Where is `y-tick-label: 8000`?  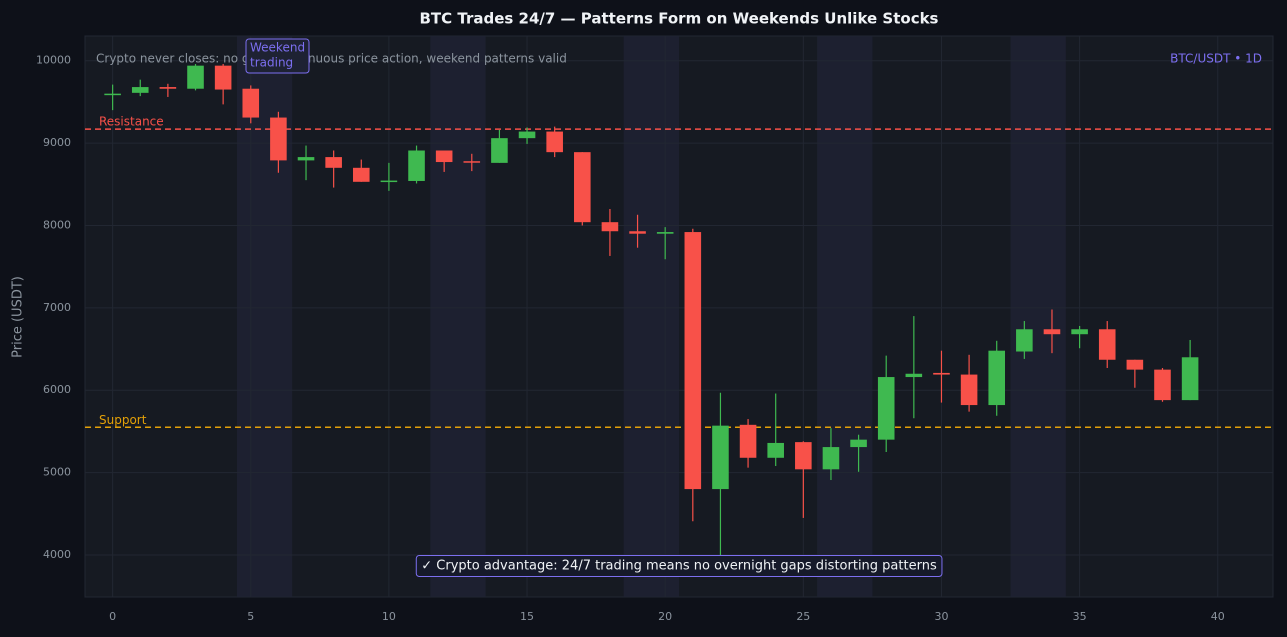 y-tick-label: 8000 is located at coordinates (57, 224).